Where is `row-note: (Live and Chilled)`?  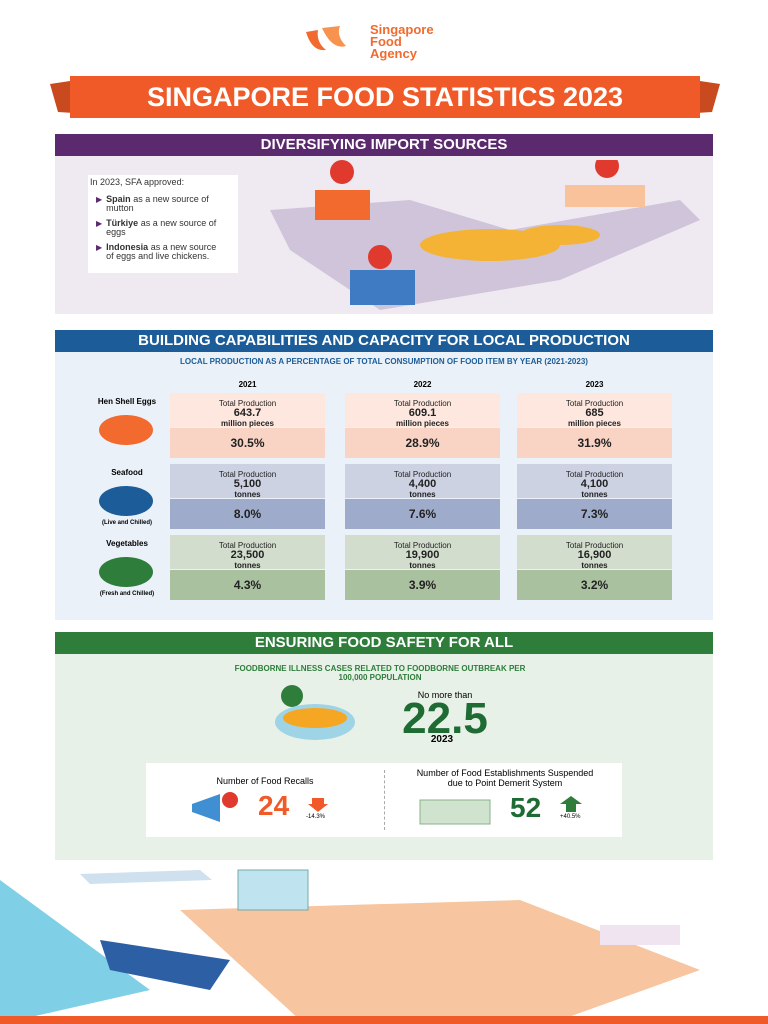
row-note: (Live and Chilled) is located at coordinates (126, 523).